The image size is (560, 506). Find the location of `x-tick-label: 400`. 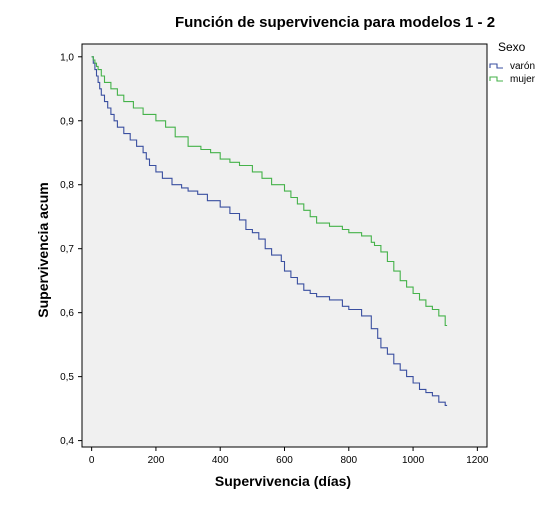

x-tick-label: 400 is located at coordinates (220, 460).